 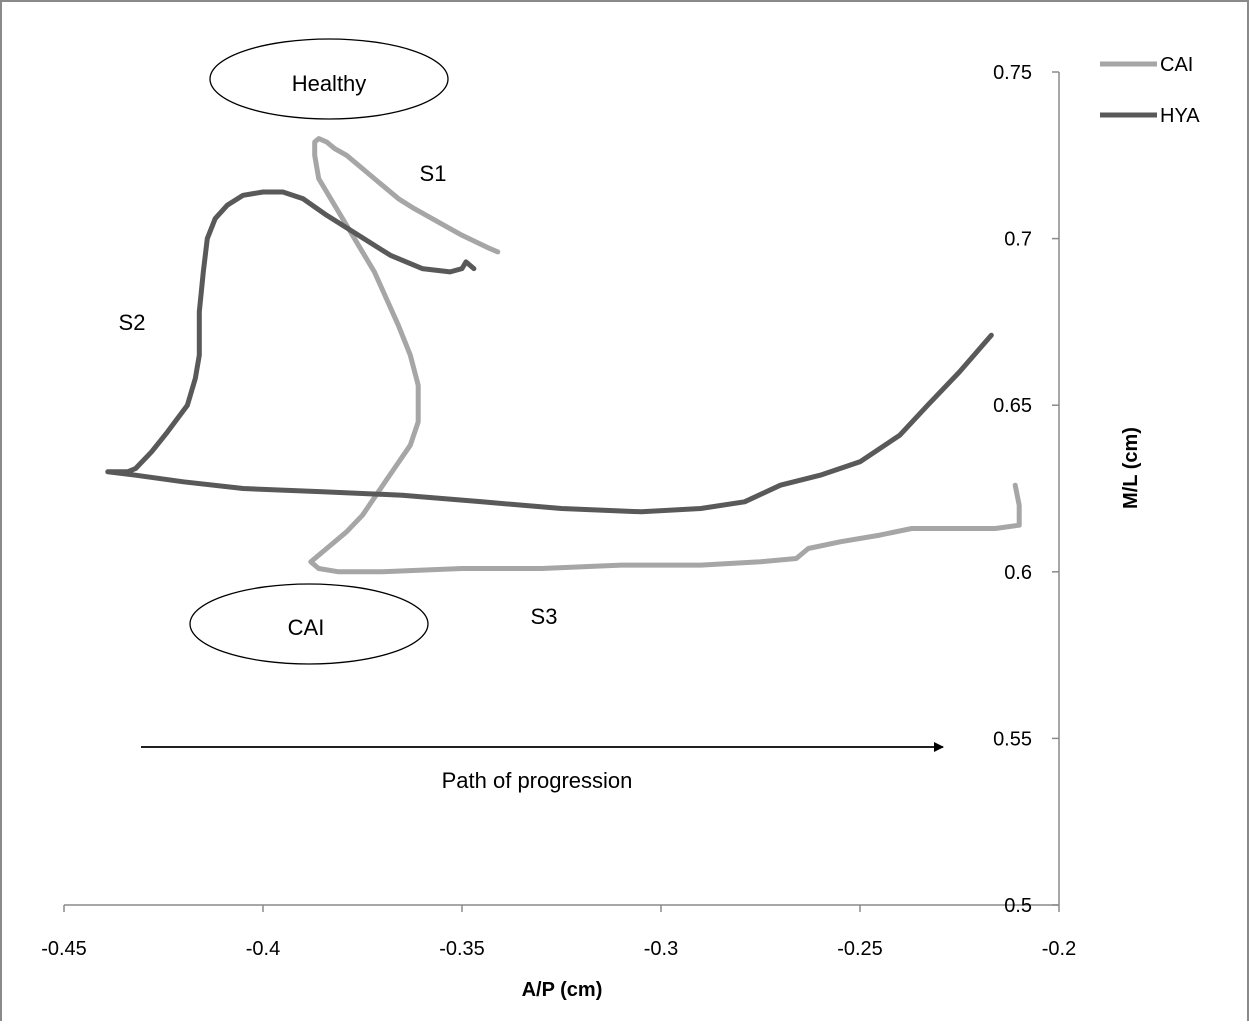 I want to click on y-tick-label: 0.65, so click(x=1012, y=406).